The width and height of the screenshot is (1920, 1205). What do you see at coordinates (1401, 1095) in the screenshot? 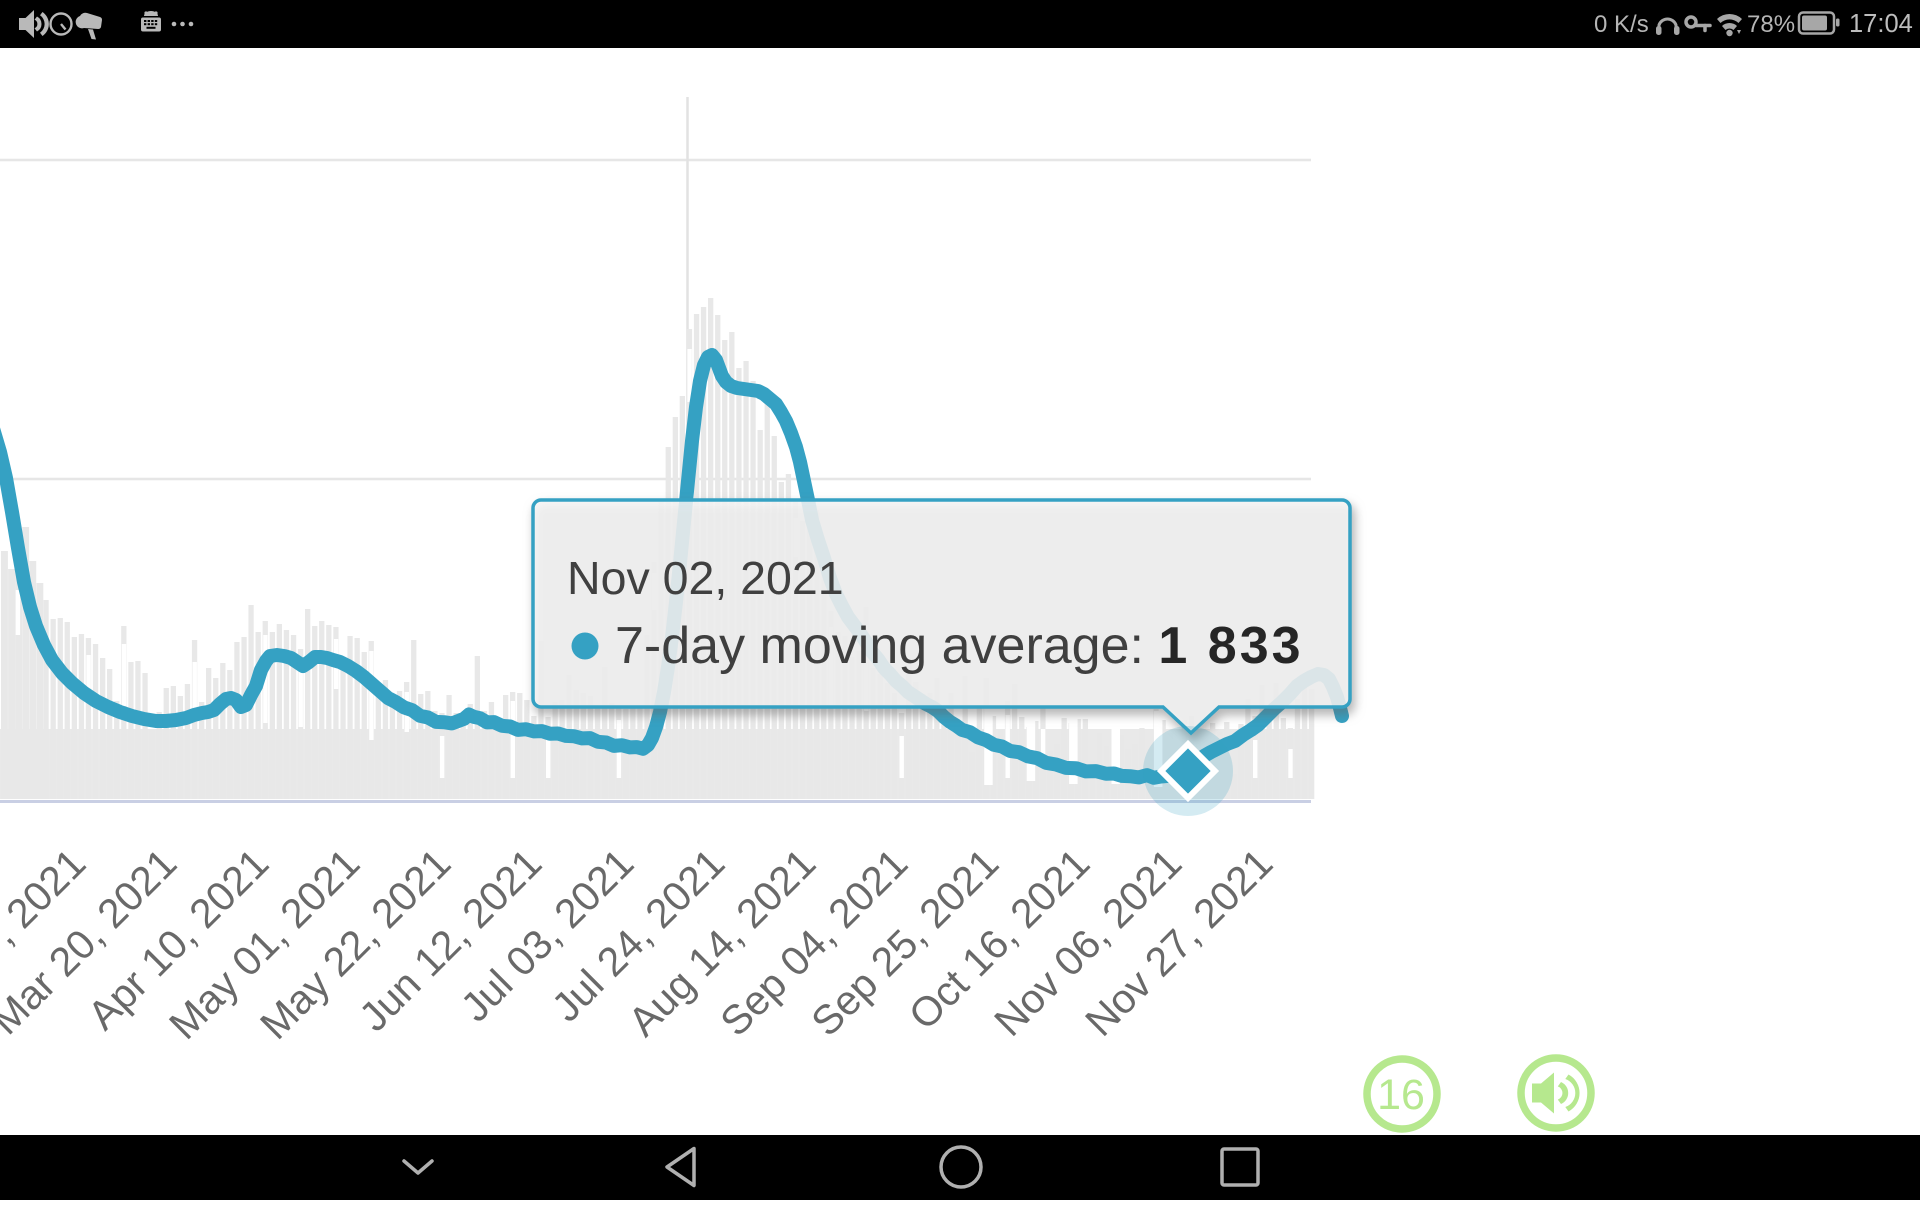
I see `svg-text: 16` at bounding box center [1401, 1095].